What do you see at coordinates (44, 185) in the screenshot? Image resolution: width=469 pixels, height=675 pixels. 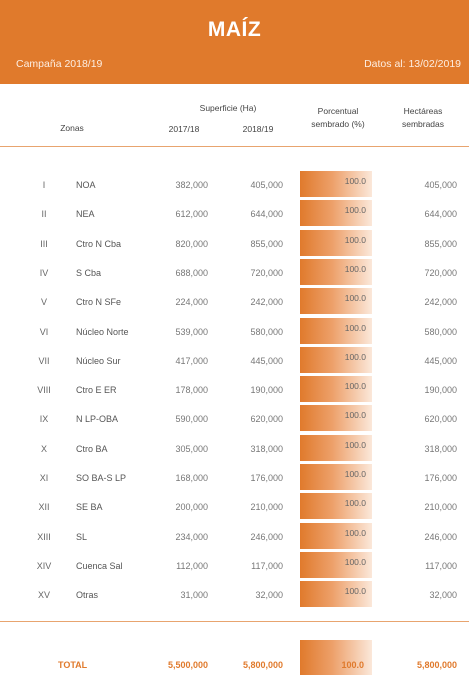 I see `zone-number: I` at bounding box center [44, 185].